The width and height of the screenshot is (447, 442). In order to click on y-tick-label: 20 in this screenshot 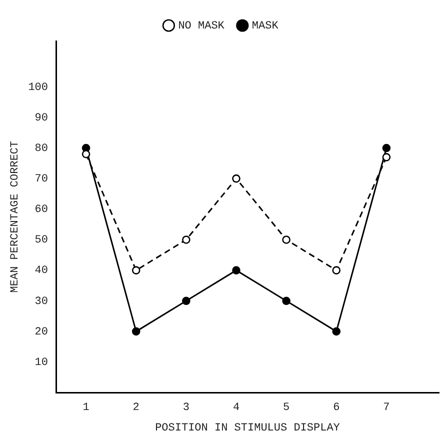, I will do `click(41, 332)`.